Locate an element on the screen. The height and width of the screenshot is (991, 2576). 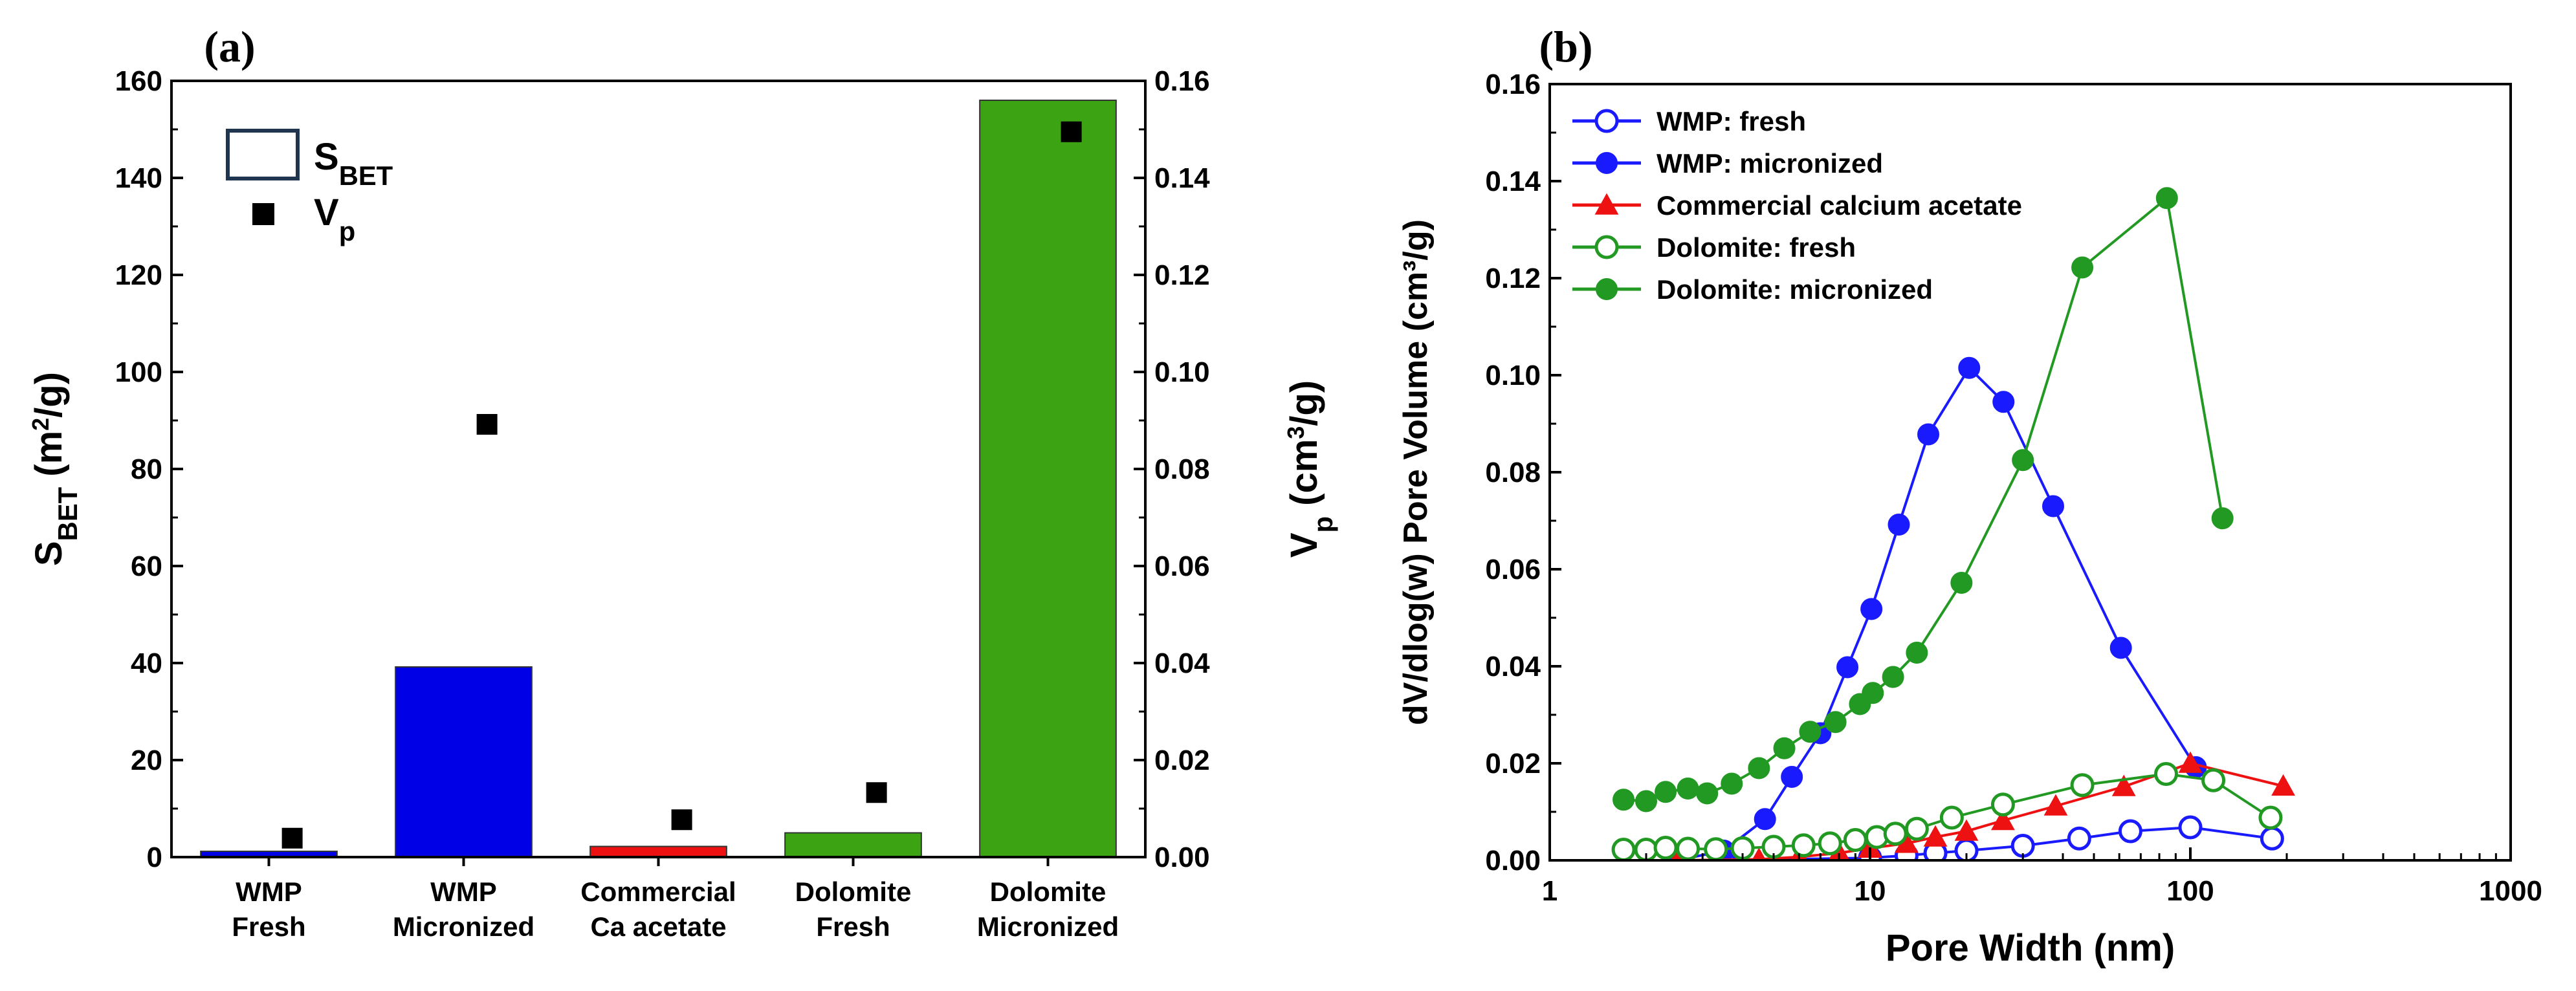
ytick-label-left-4: 80 is located at coordinates (147, 469).